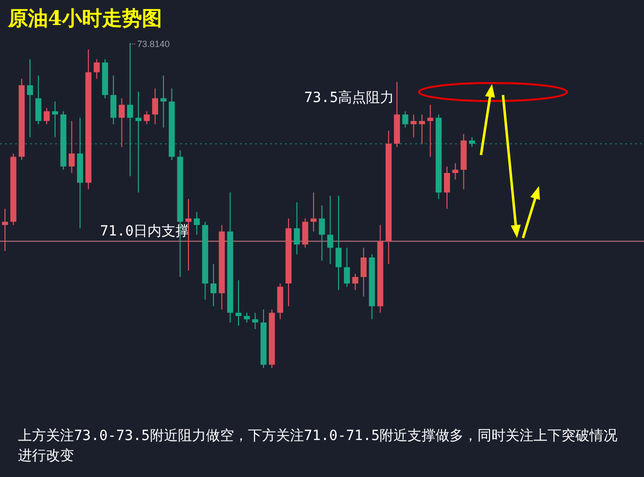 This screenshot has width=644, height=477. What do you see at coordinates (349, 98) in the screenshot?
I see `annotation: 73.5高点阻力` at bounding box center [349, 98].